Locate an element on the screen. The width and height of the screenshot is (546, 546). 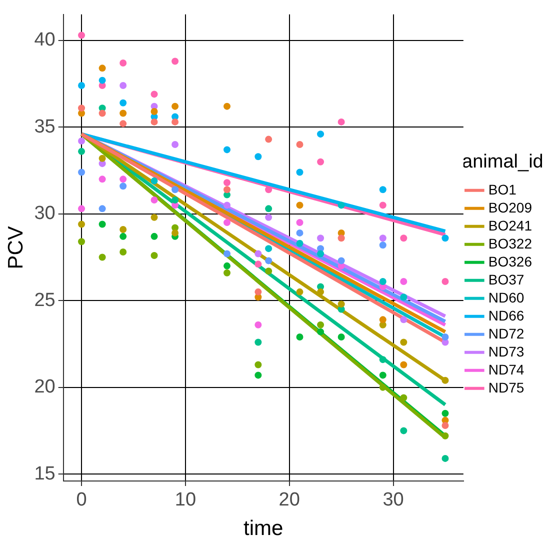
legend-label: BO322 is located at coordinates (510, 243).